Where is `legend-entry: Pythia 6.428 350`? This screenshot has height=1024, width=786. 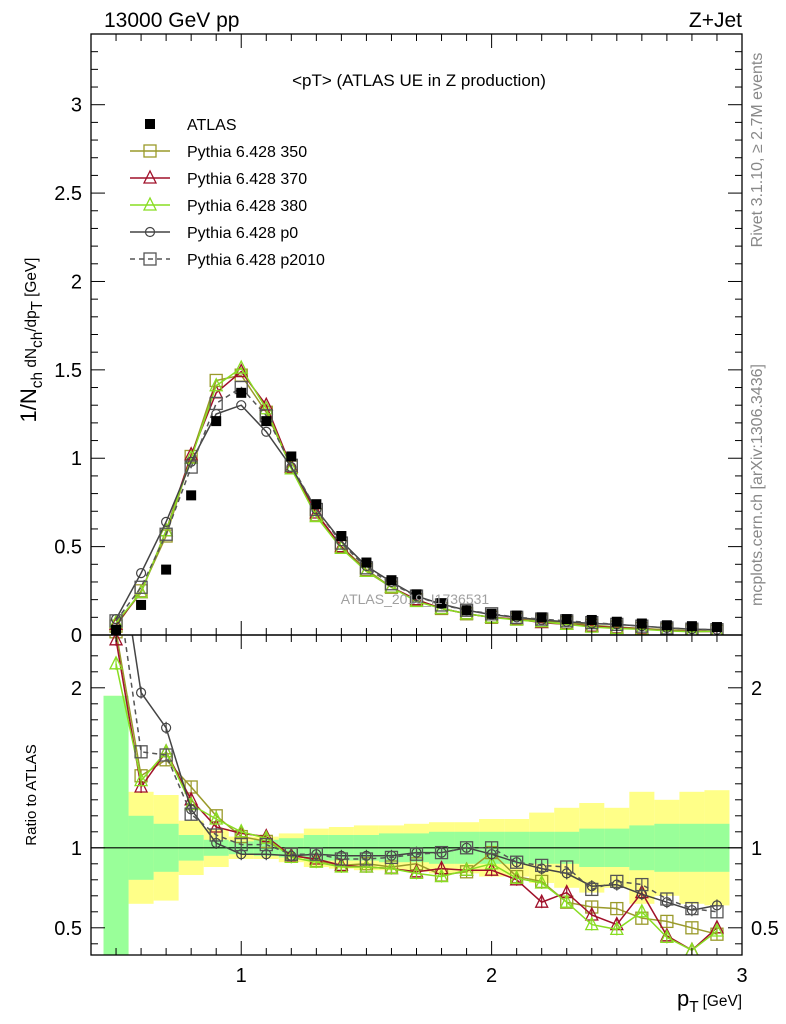 legend-entry: Pythia 6.428 350 is located at coordinates (247, 152).